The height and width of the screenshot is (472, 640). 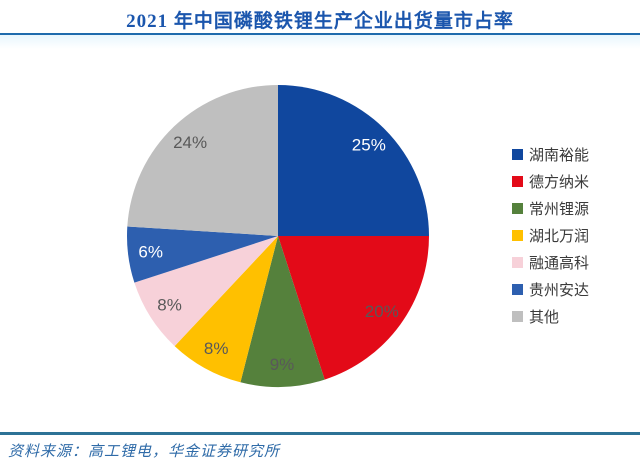 I want to click on legend-label-1: 德方纳米, so click(x=559, y=183).